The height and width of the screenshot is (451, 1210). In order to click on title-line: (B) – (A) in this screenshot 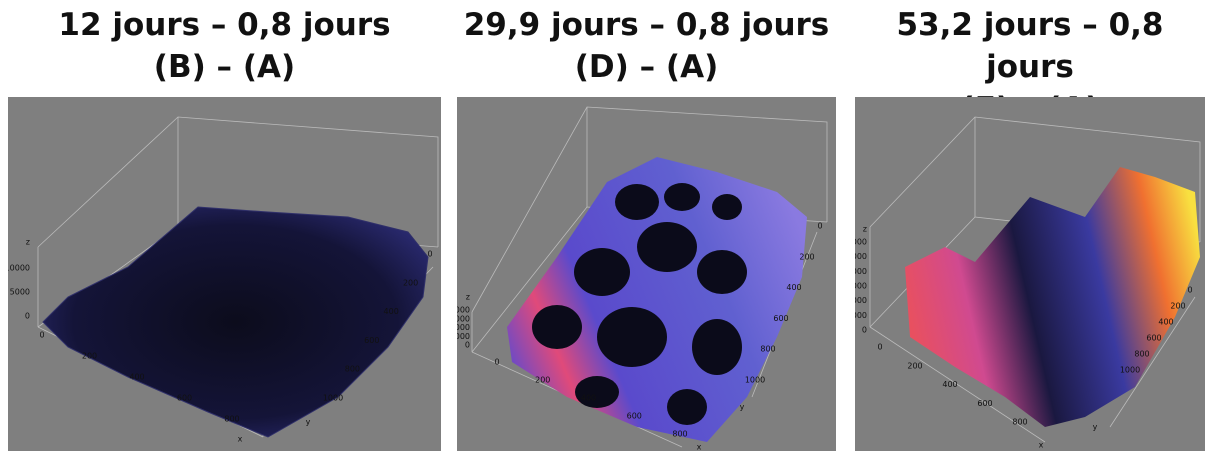, I will do `click(224, 67)`.